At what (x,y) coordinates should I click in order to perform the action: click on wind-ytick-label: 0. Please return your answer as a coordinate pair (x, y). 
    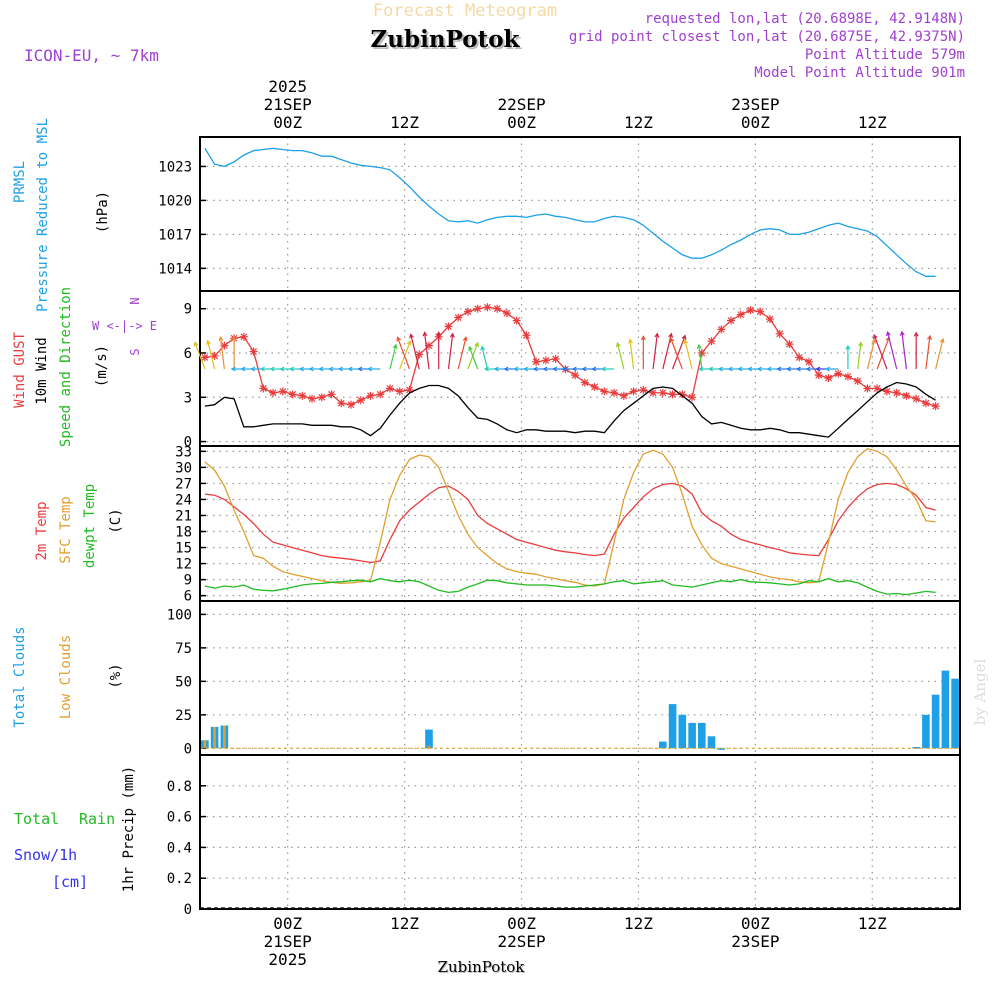
    Looking at the image, I should click on (188, 443).